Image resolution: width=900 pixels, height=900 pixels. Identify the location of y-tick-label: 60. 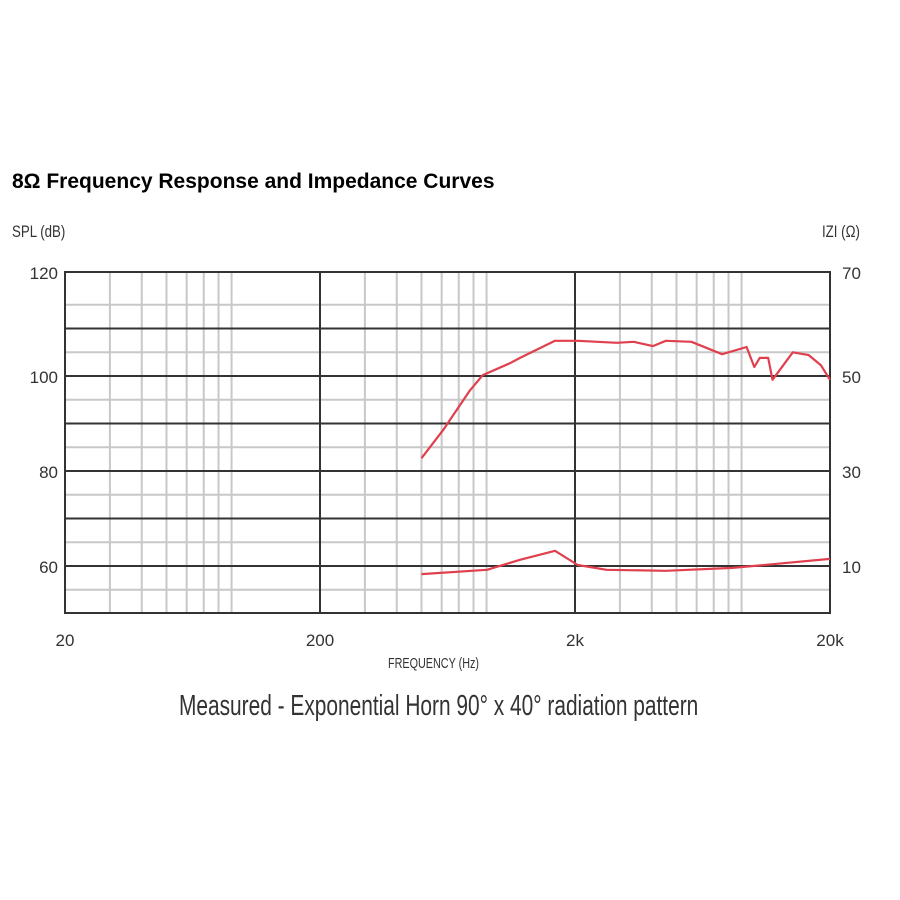
(48, 567).